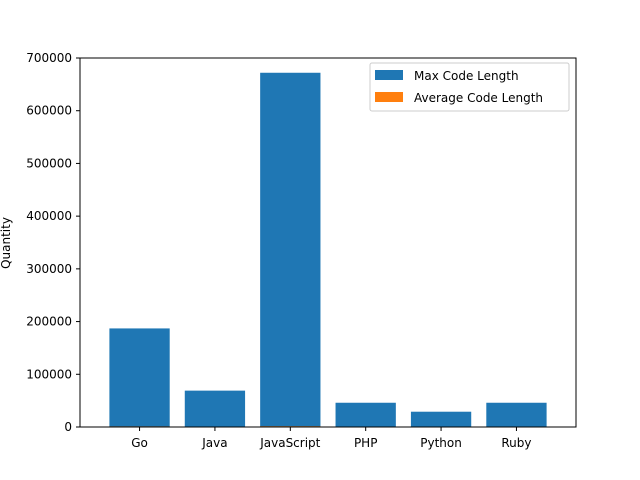 The image size is (640, 480). What do you see at coordinates (49, 111) in the screenshot?
I see `y-tick-label: 600000` at bounding box center [49, 111].